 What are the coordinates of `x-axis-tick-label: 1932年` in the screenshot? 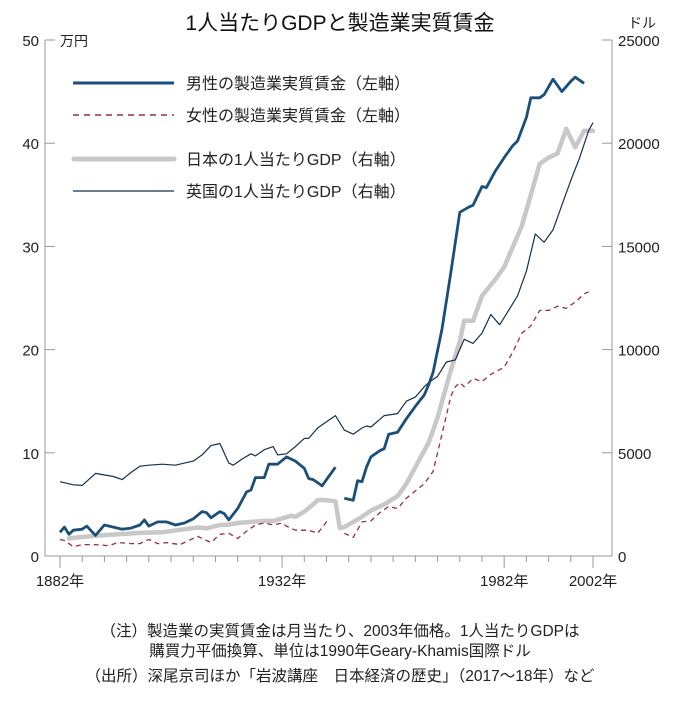 It's located at (282, 581).